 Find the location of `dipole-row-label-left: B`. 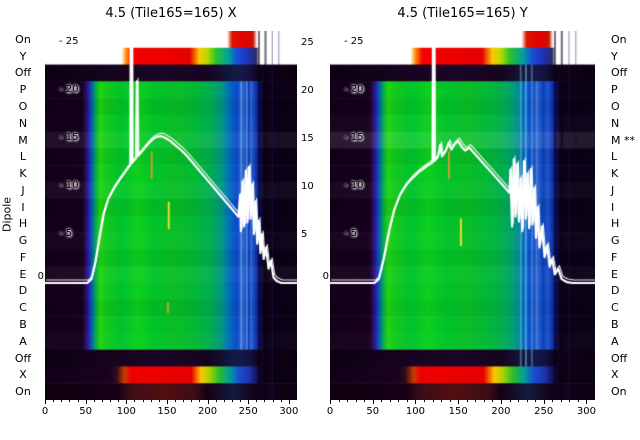

dipole-row-label-left: B is located at coordinates (23, 325).